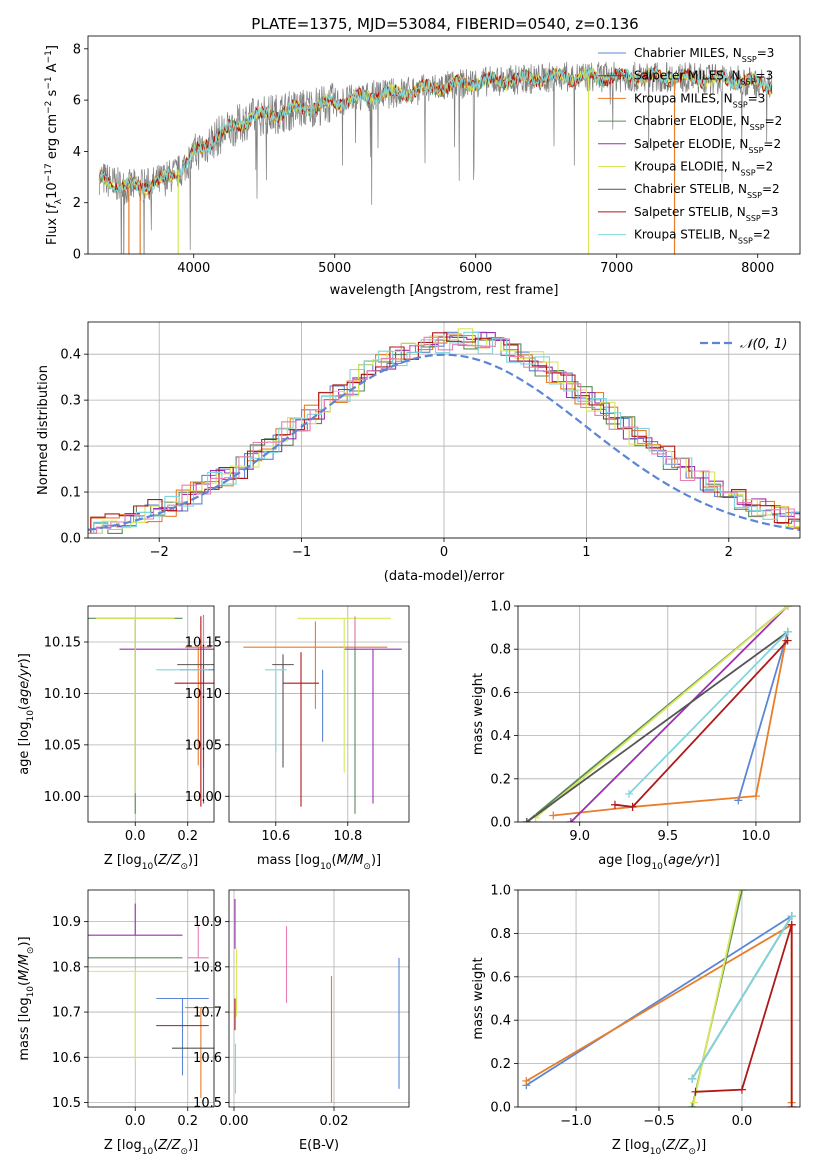 This screenshot has height=1170, width=819. I want to click on y-tick-label: 0.4, so click(70, 355).